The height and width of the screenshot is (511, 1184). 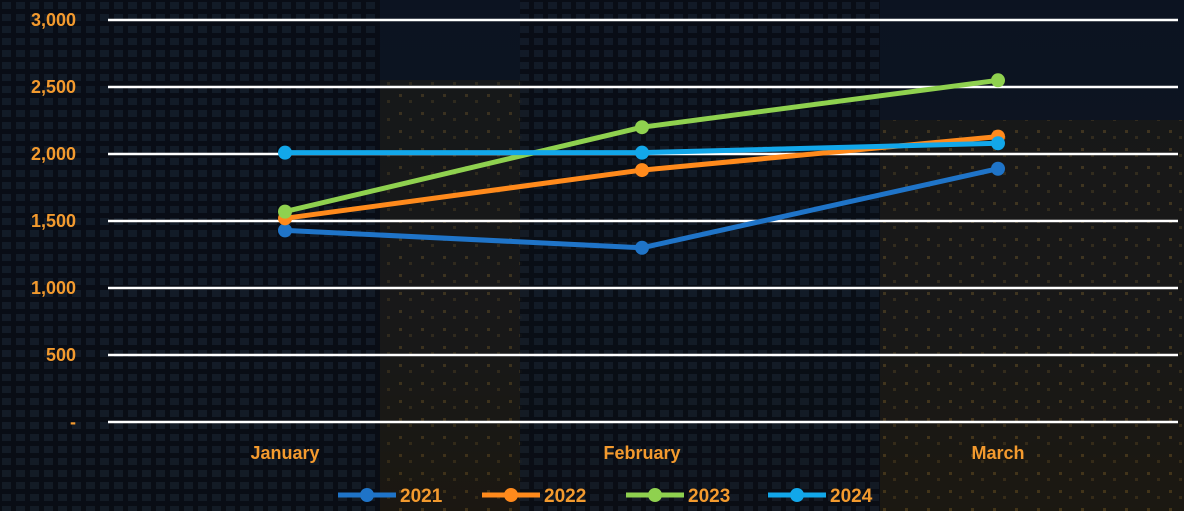 I want to click on legend-item-2023: 2023, so click(x=678, y=496).